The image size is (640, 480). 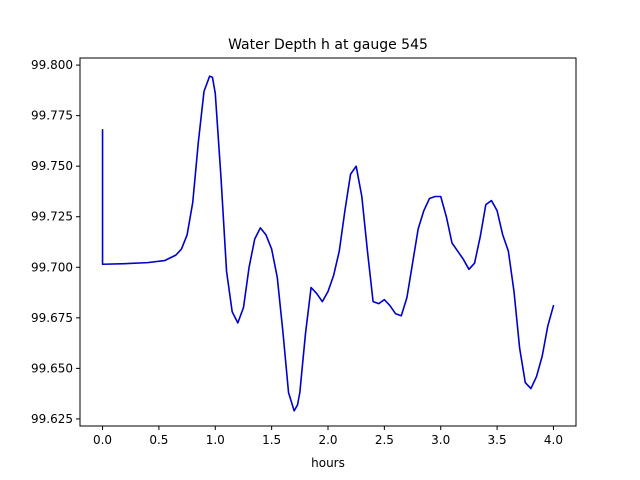 What do you see at coordinates (158, 440) in the screenshot?
I see `x-tick-label: 0.5` at bounding box center [158, 440].